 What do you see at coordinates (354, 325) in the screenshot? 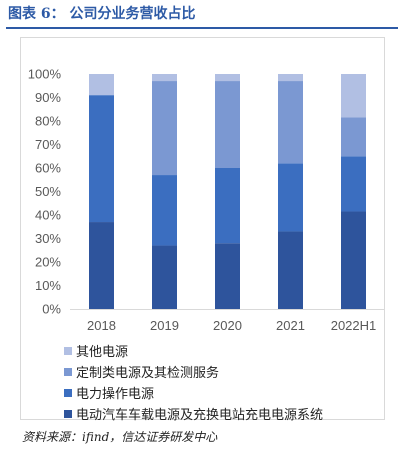
I see `x-tick-label: 2022H1` at bounding box center [354, 325].